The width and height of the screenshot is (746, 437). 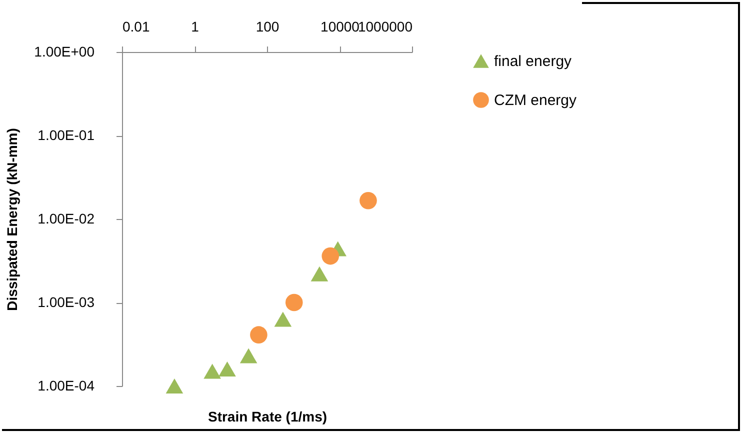 I want to click on x-tick-label: 100, so click(x=268, y=26).